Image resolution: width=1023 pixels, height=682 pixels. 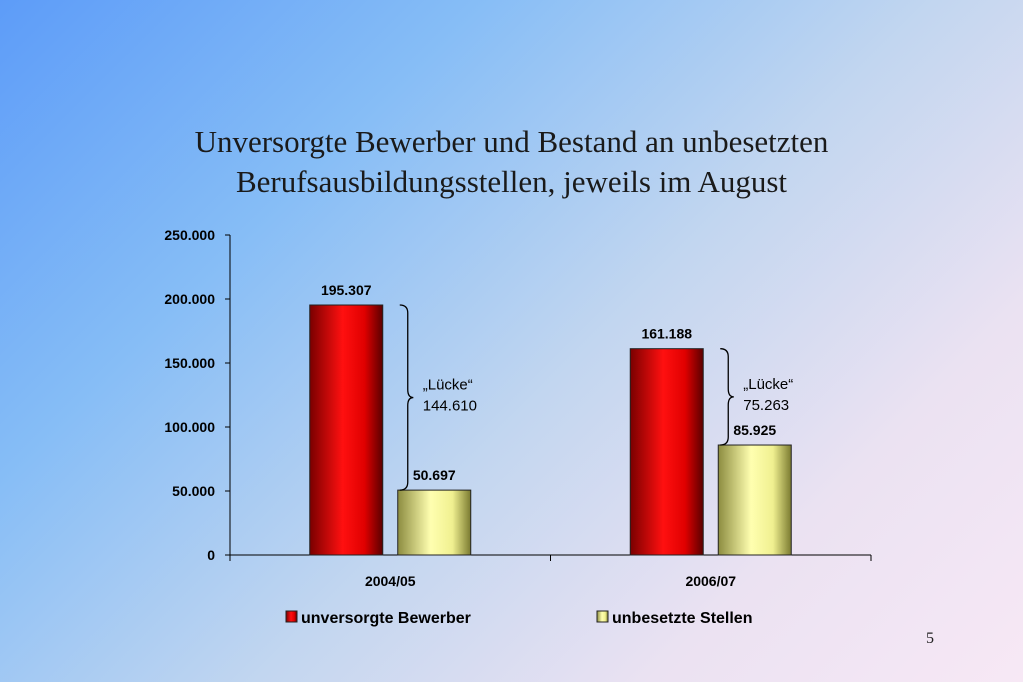 I want to click on data-label: 85.925, so click(x=754, y=430).